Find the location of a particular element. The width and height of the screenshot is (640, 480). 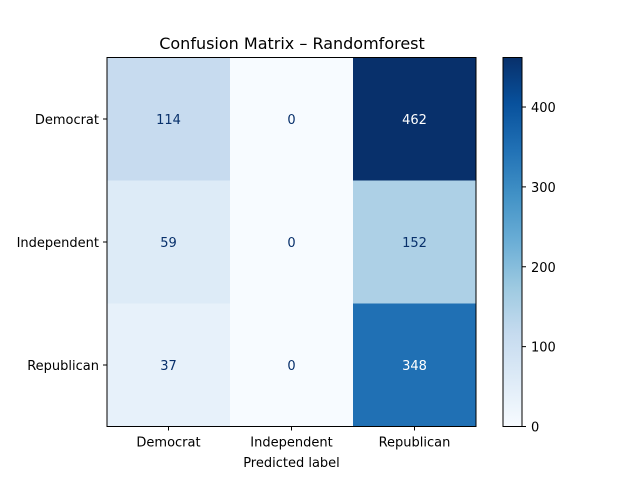

x-tick-label: Republican is located at coordinates (415, 443).